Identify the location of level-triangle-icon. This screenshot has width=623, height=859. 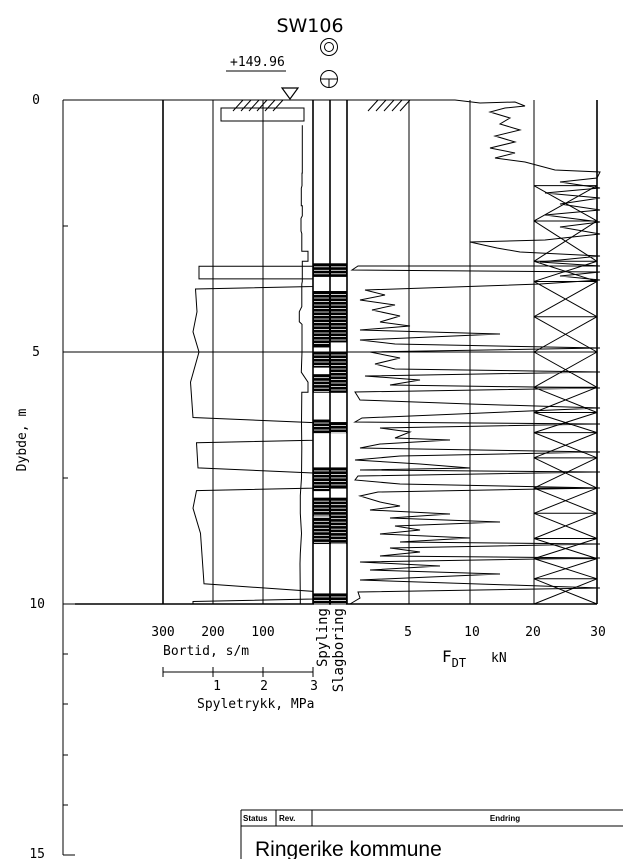
(290, 94).